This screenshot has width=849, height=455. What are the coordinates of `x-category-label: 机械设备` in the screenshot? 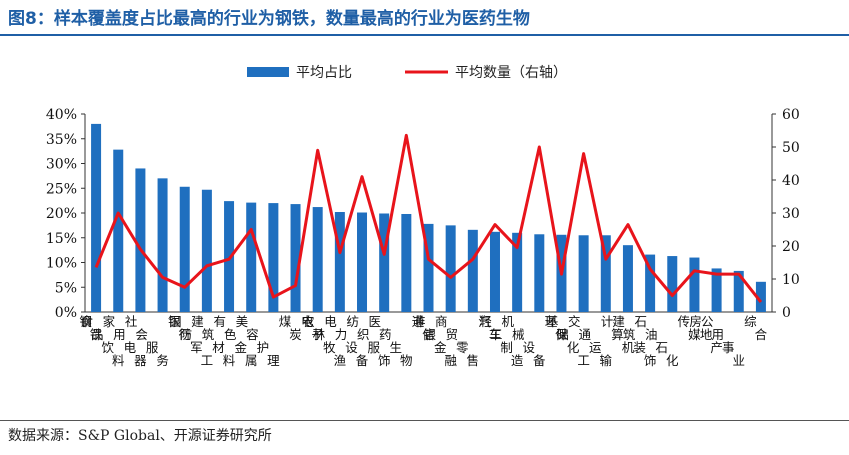 It's located at (524, 341).